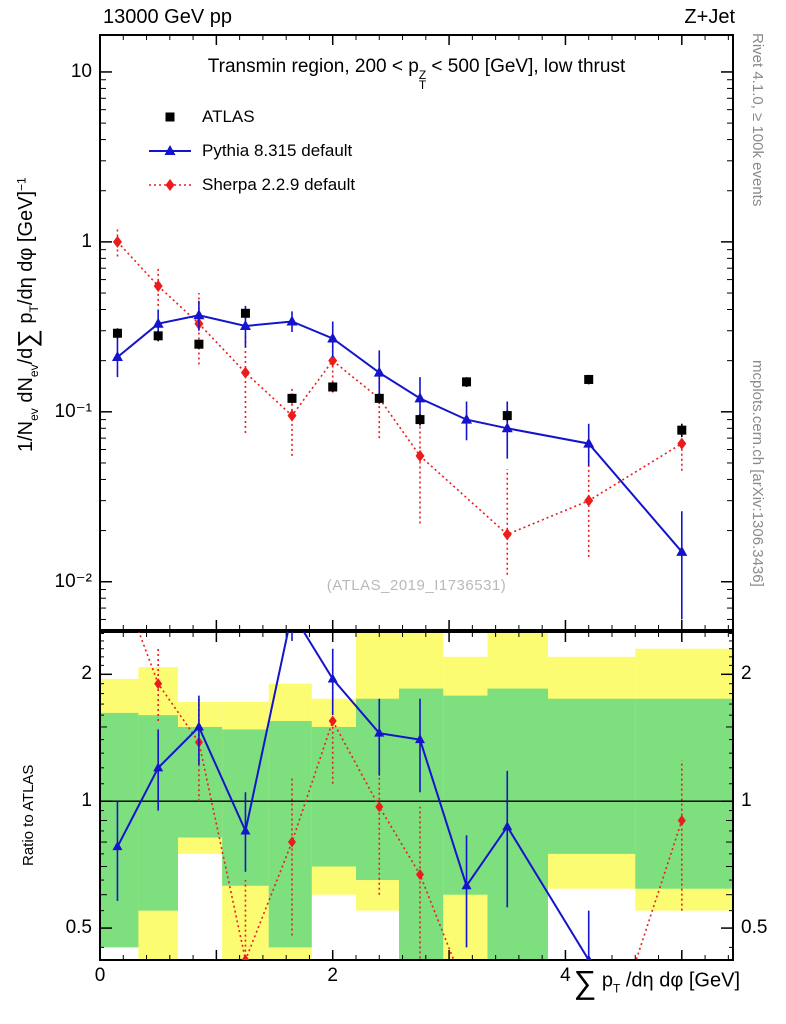 This screenshot has height=1024, width=786. Describe the element at coordinates (228, 116) in the screenshot. I see `legend-label-atlas: ATLAS` at that location.